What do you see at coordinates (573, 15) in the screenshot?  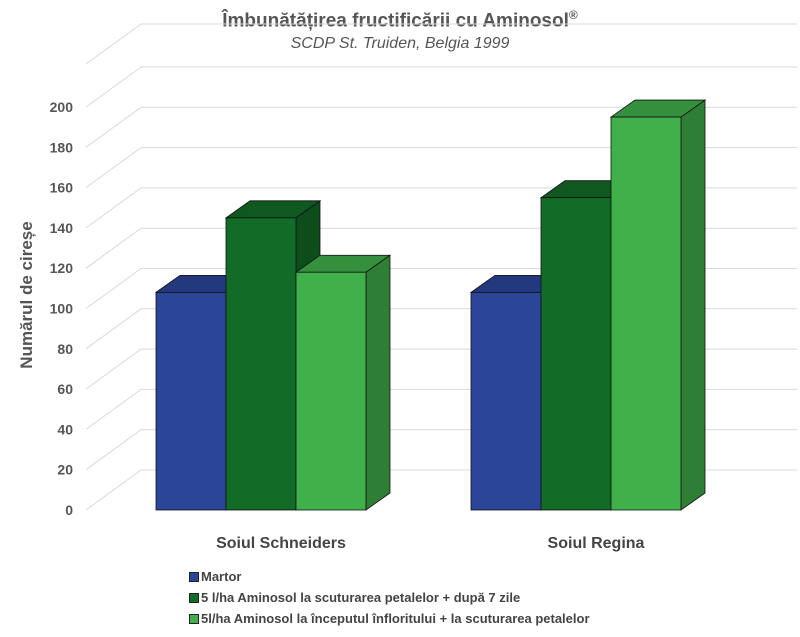 I see `registered-mark: ®` at bounding box center [573, 15].